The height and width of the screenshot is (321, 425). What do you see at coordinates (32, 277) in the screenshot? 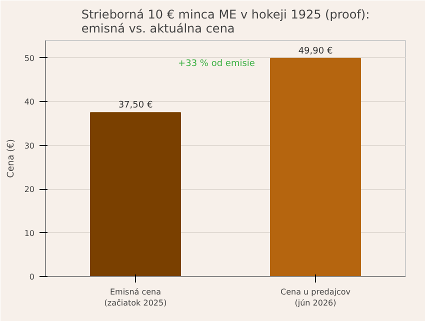
I see `y-tick-label: 0` at bounding box center [32, 277].